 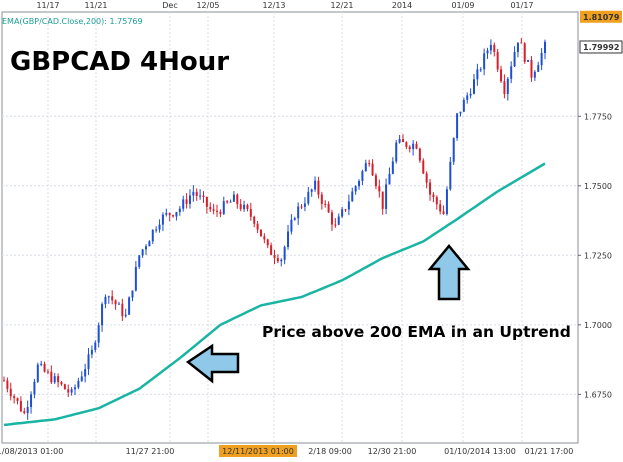 I want to click on top-date-label: Dec, so click(x=169, y=5).